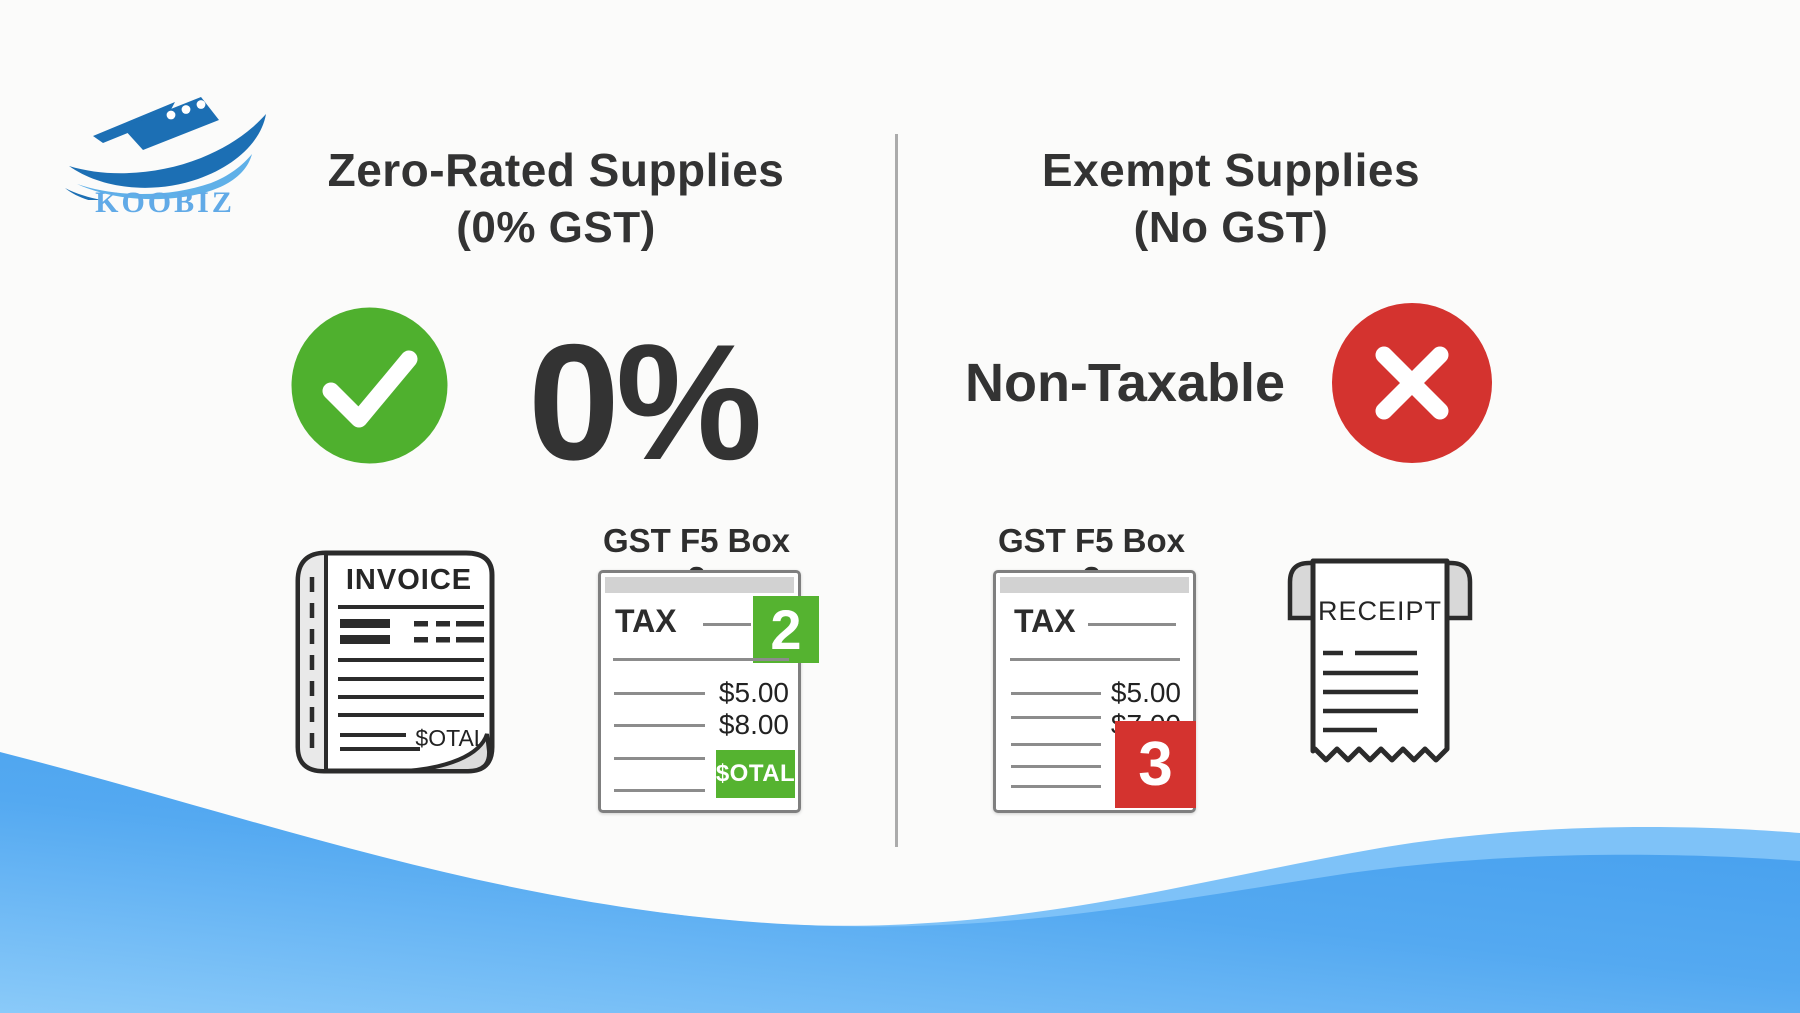  Describe the element at coordinates (556, 198) in the screenshot. I see `left-title: Zero-Rated Supplies (0% GST)` at that location.